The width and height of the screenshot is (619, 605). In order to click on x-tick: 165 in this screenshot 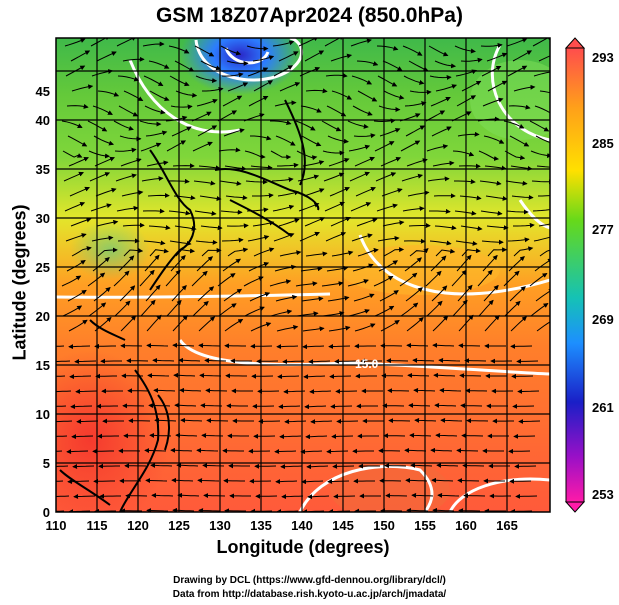, I will do `click(507, 525)`.